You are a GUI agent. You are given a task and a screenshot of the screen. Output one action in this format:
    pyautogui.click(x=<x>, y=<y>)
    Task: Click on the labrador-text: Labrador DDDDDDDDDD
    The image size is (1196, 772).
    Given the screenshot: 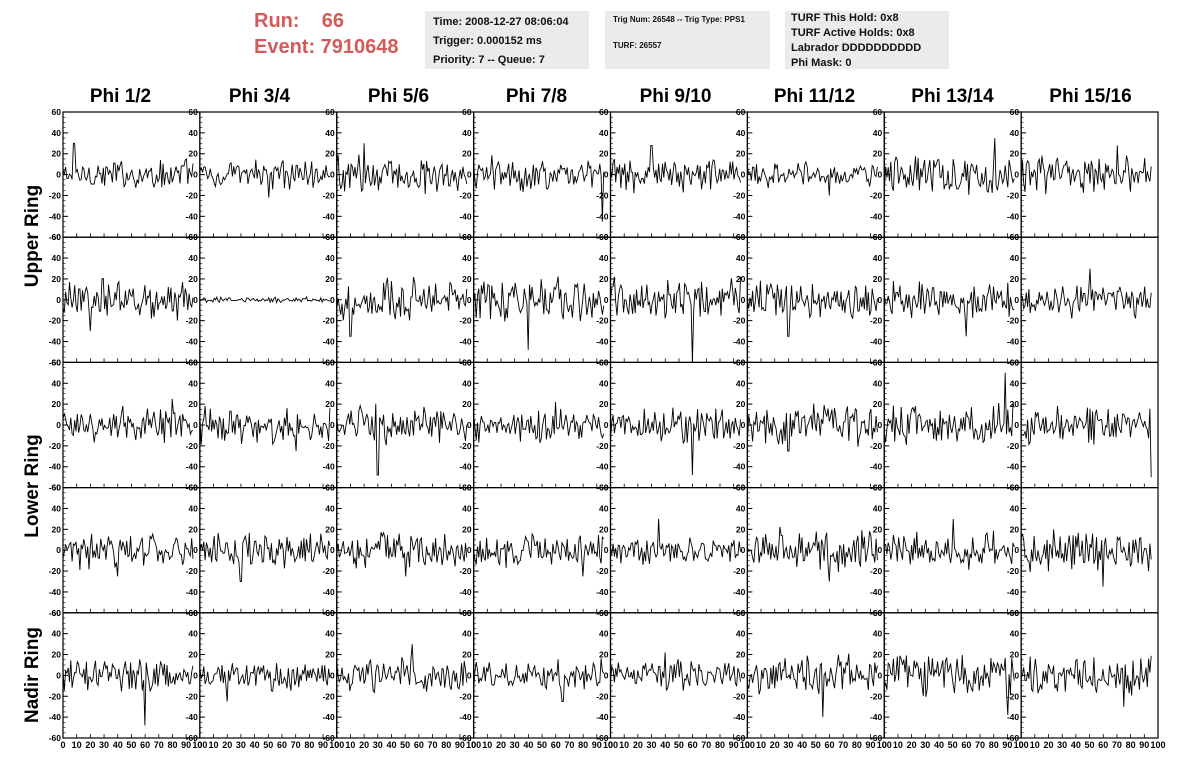 What is the action you would take?
    pyautogui.click(x=856, y=48)
    